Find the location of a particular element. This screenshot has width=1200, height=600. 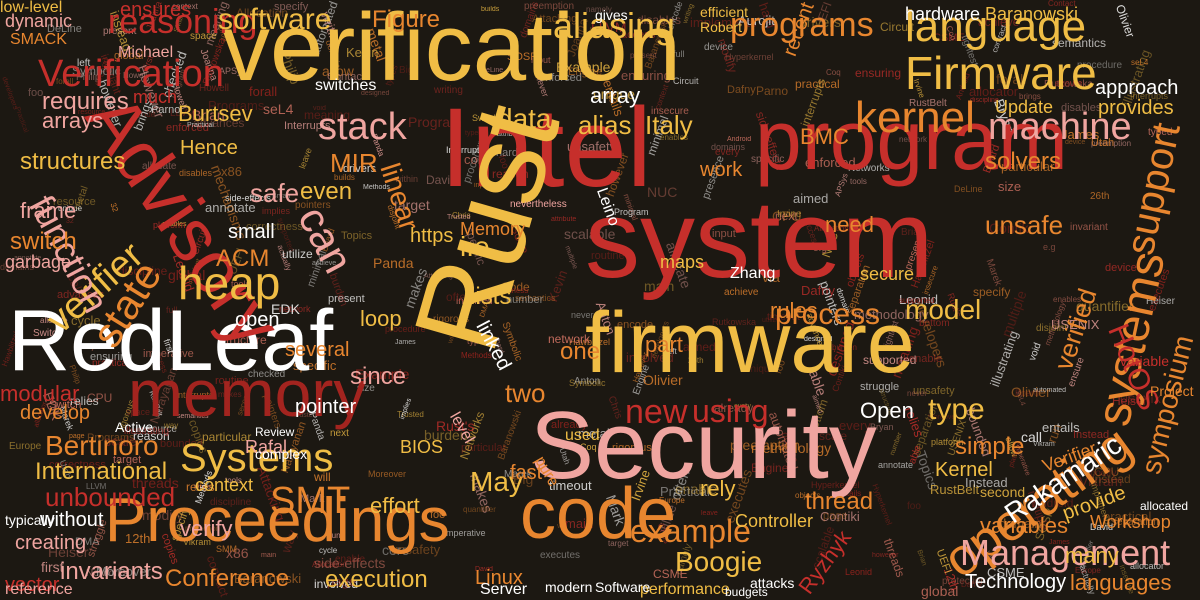

filler-word: LLVM is located at coordinates (183, 113).